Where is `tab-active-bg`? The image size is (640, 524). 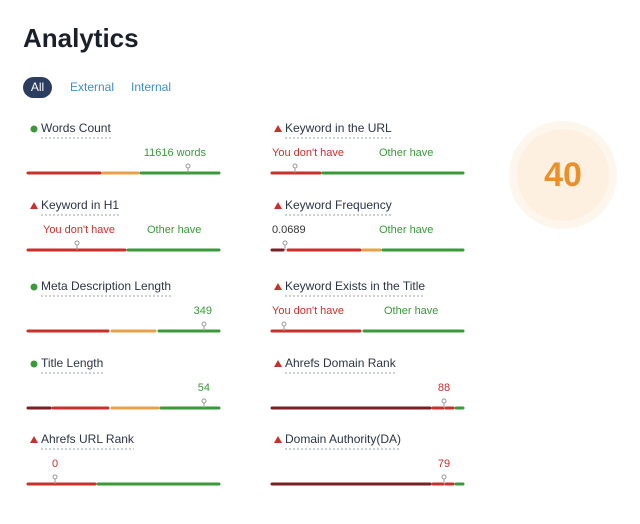
tab-active-bg is located at coordinates (37, 87).